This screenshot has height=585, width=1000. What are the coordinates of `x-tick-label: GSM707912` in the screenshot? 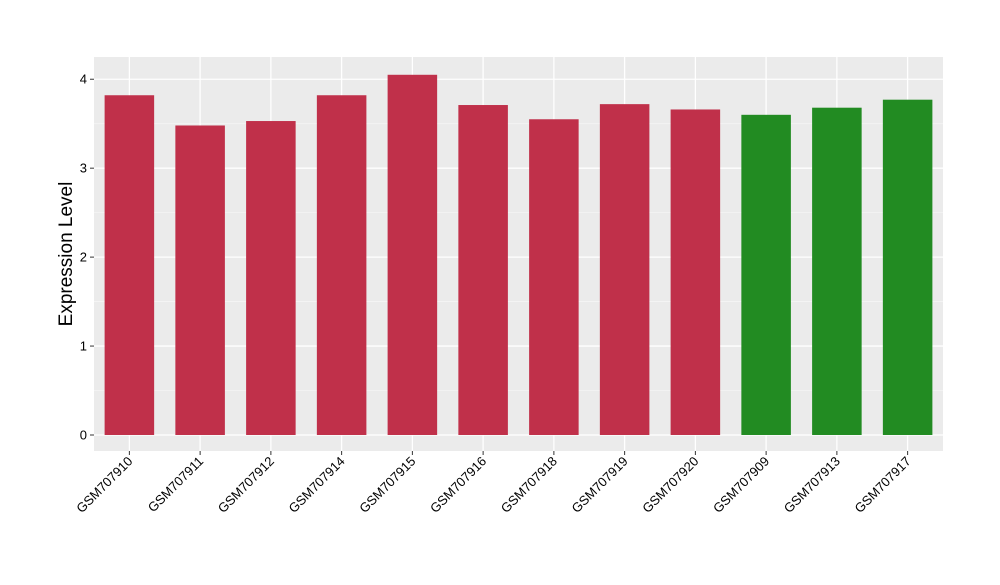 It's located at (246, 485).